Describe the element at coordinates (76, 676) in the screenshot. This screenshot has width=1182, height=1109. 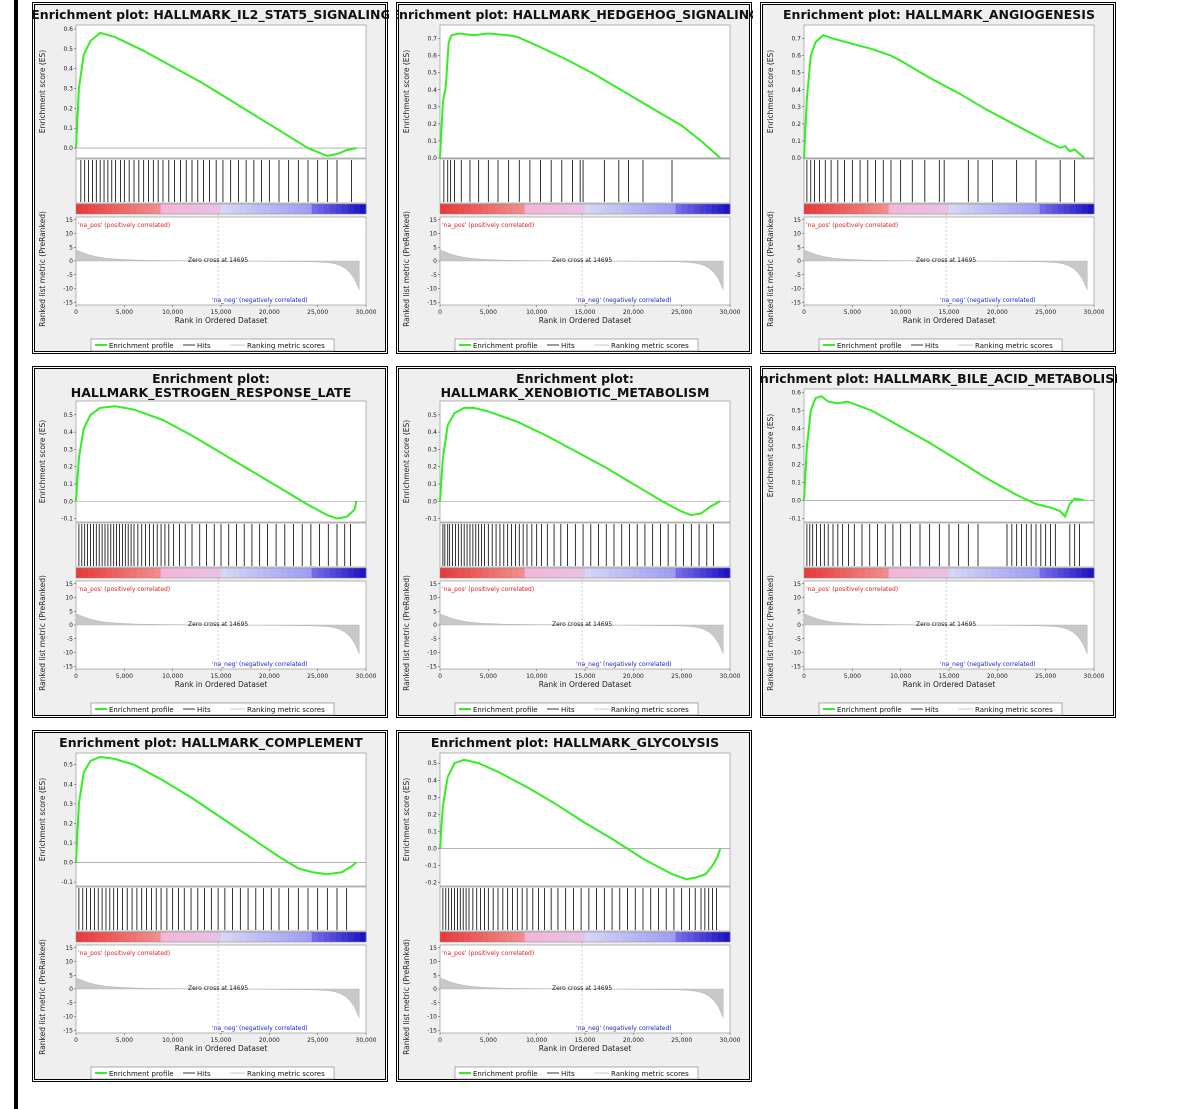
I see `x-tick-label: 0` at that location.